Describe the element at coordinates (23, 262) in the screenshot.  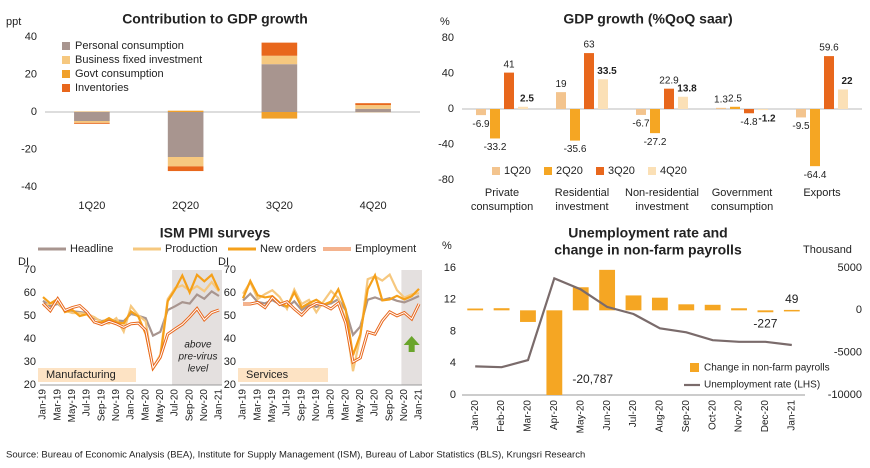
I see `y-axis-label: DI` at that location.